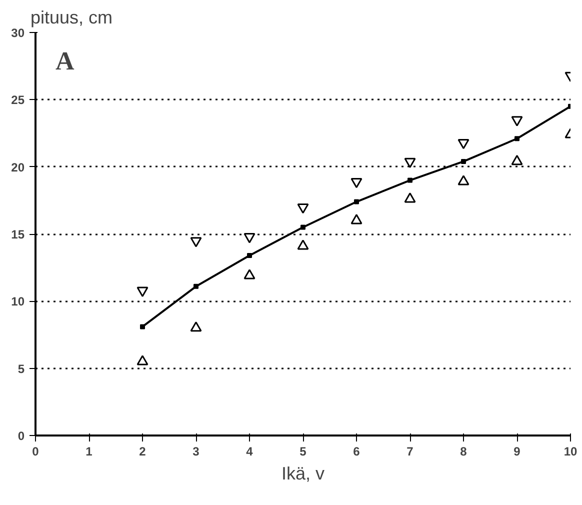  What do you see at coordinates (517, 451) in the screenshot?
I see `x-tick-label: 9` at bounding box center [517, 451].